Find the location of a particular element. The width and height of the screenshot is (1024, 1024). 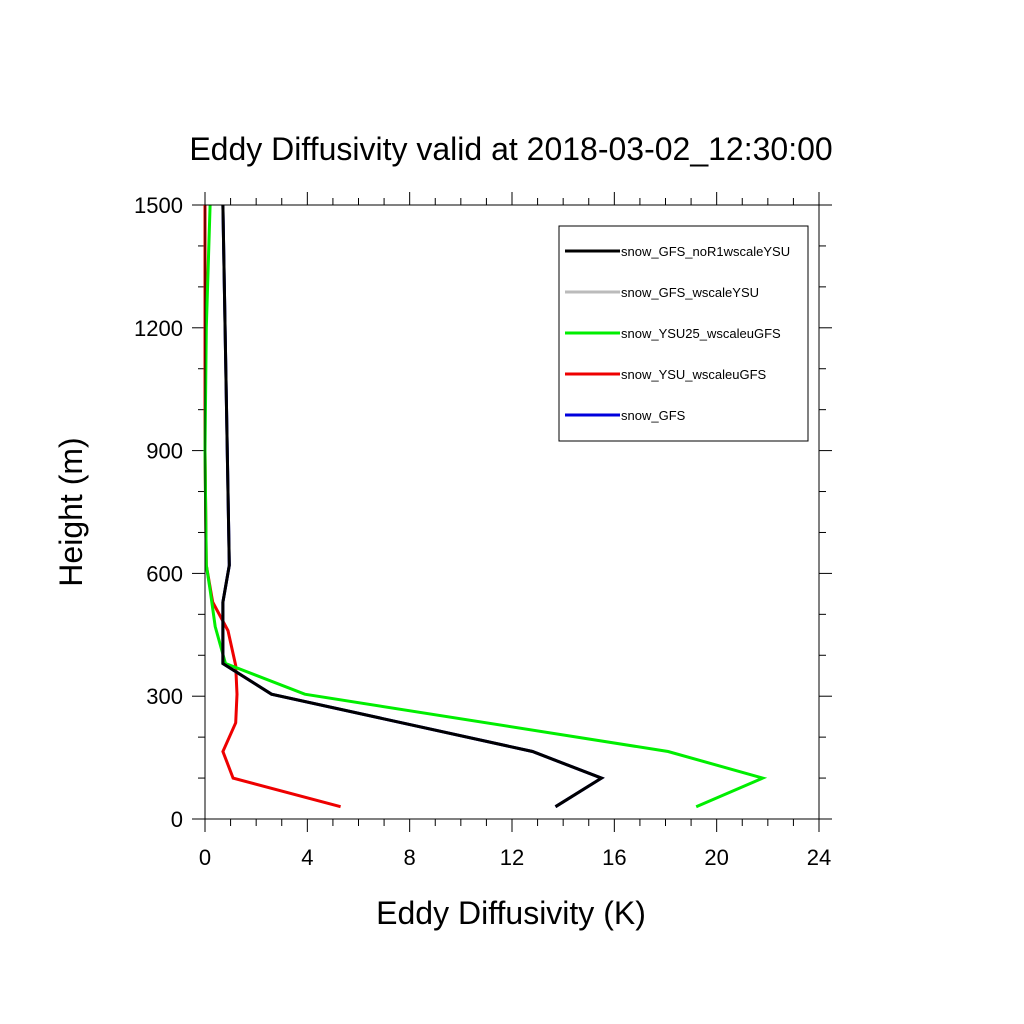

x-tick-label: 0 is located at coordinates (205, 857).